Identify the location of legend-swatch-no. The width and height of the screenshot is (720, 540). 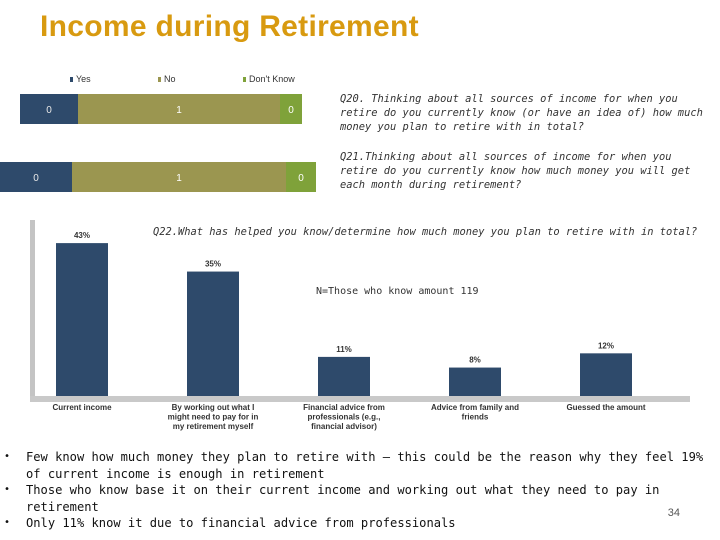
(159, 79).